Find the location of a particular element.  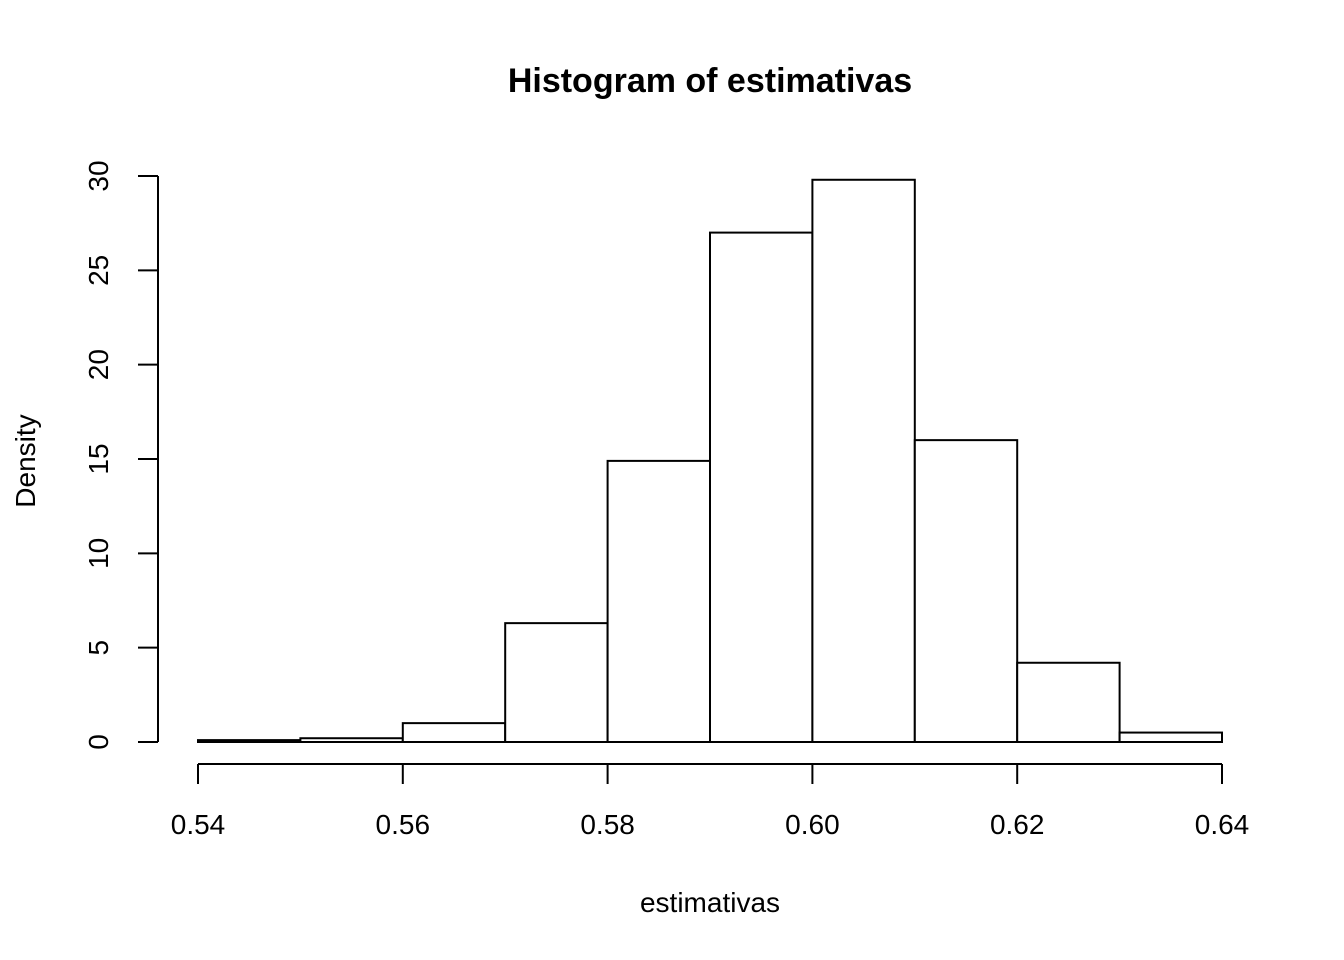

y-axis: 0 5 10 15 20 25 30 is located at coordinates (121, 455).